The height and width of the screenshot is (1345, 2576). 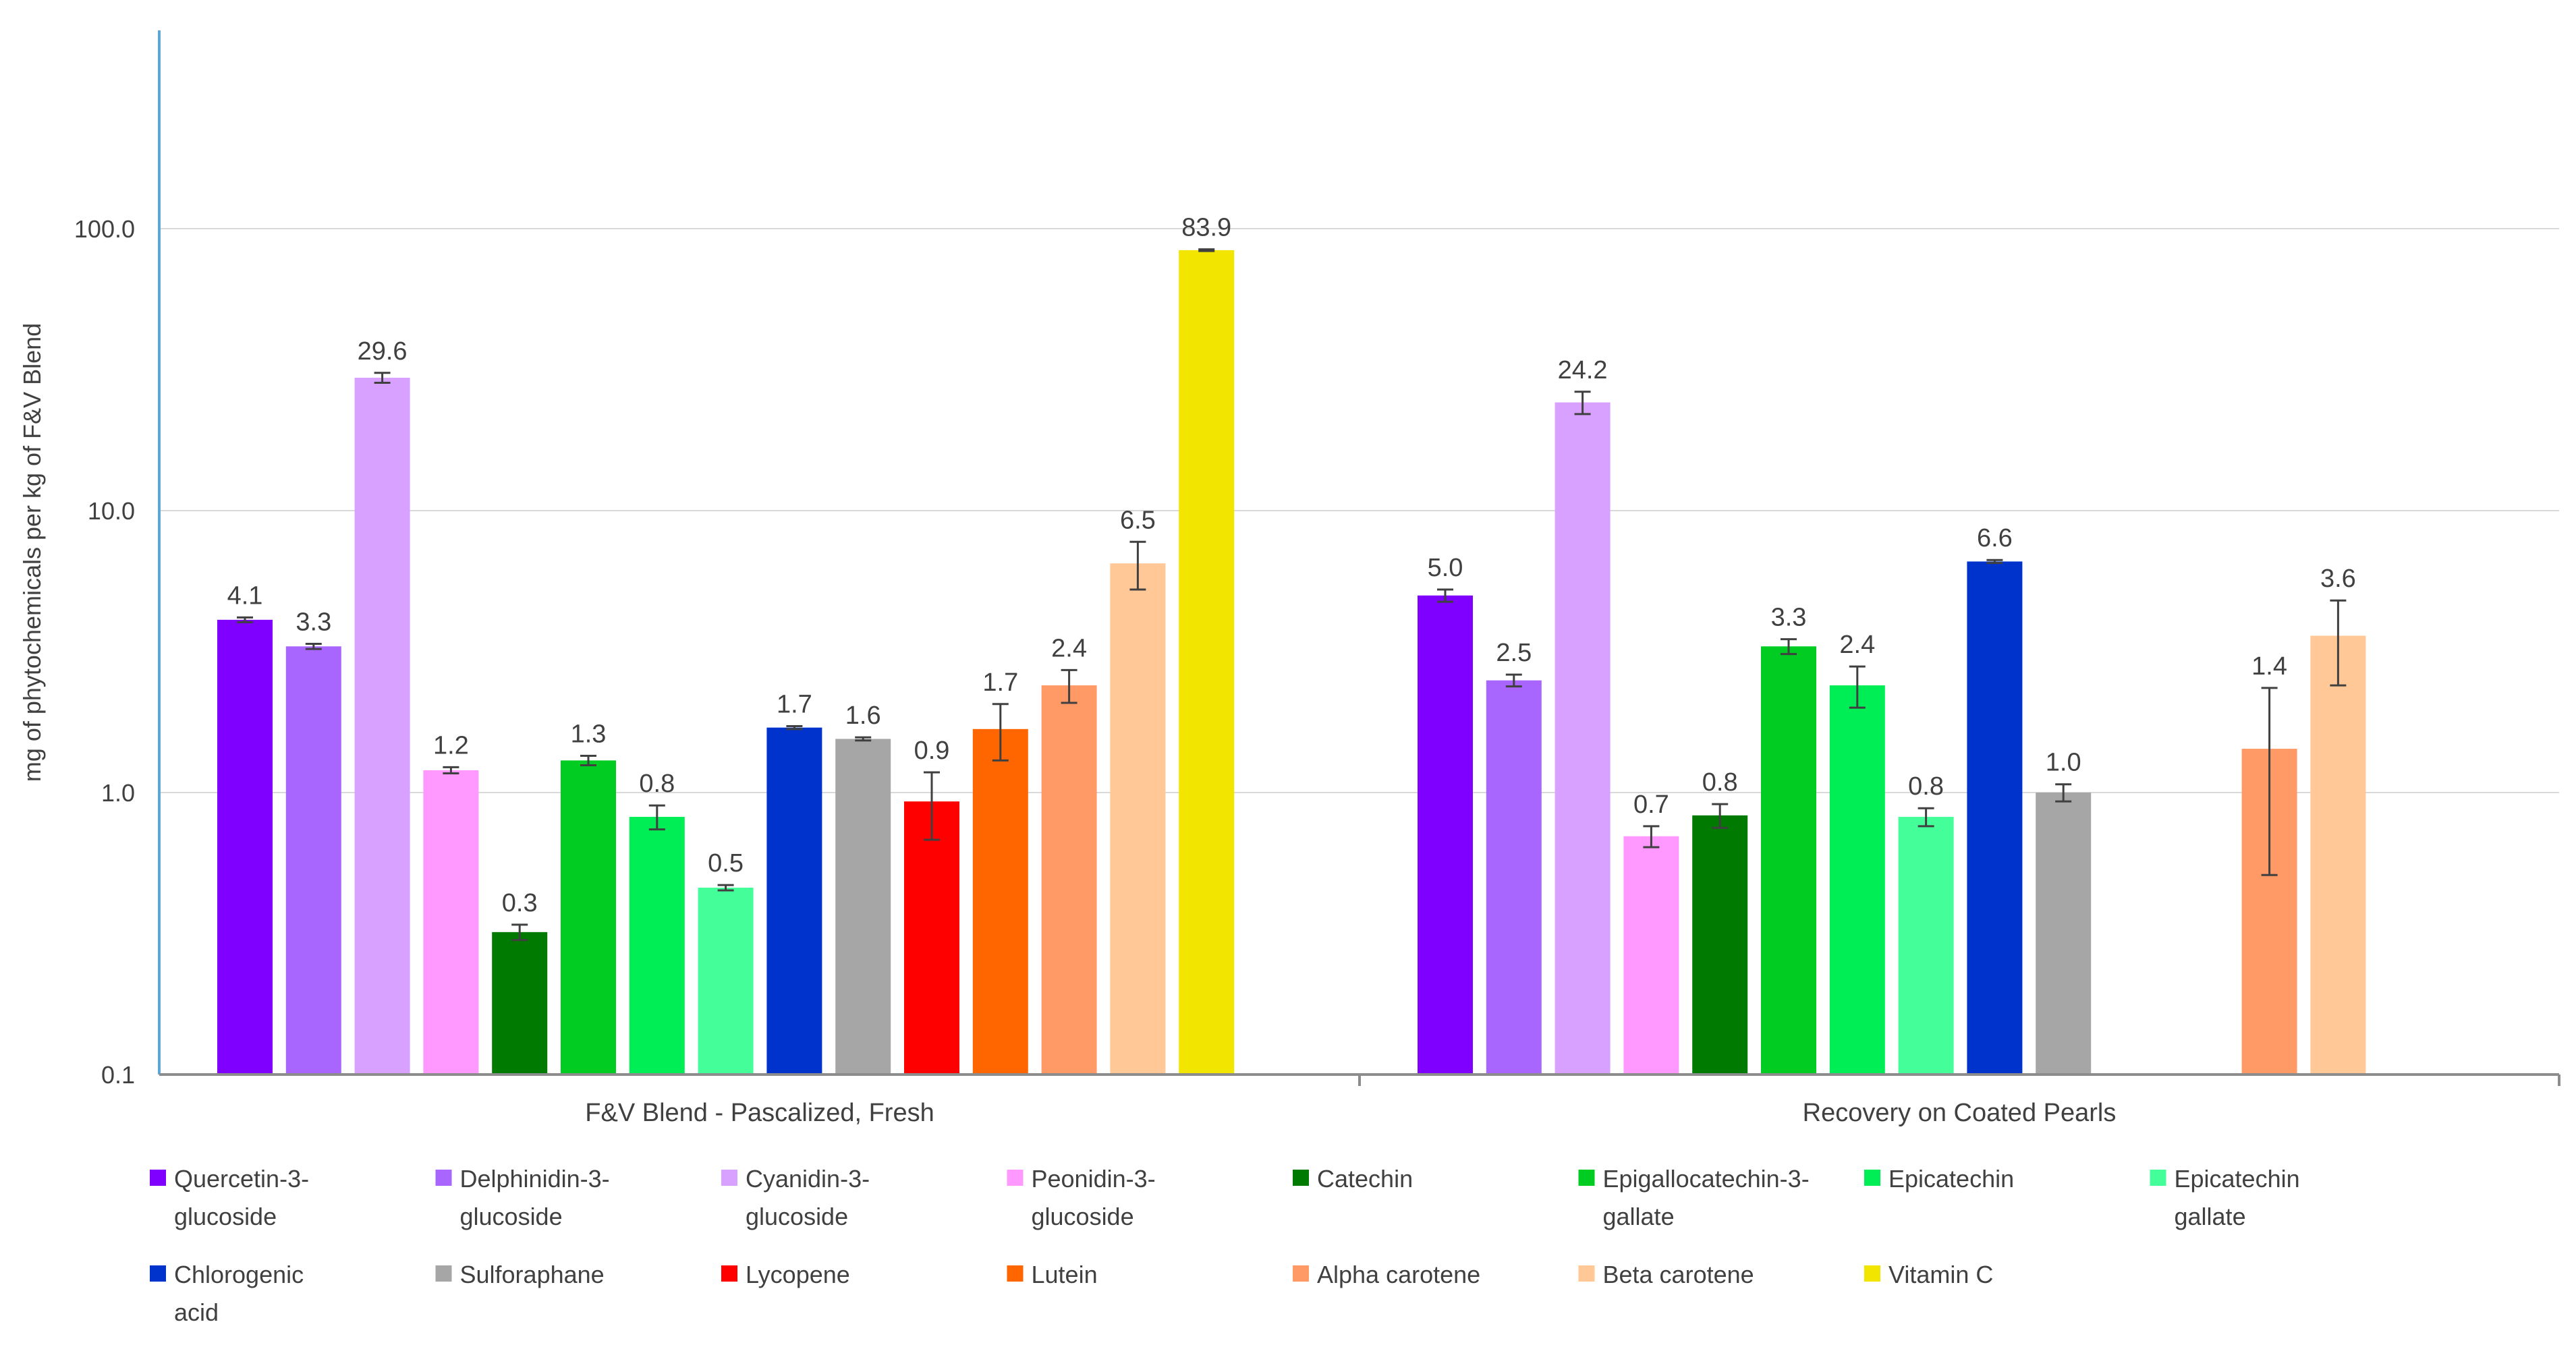 I want to click on legend-label: Sulforaphane, so click(x=532, y=1274).